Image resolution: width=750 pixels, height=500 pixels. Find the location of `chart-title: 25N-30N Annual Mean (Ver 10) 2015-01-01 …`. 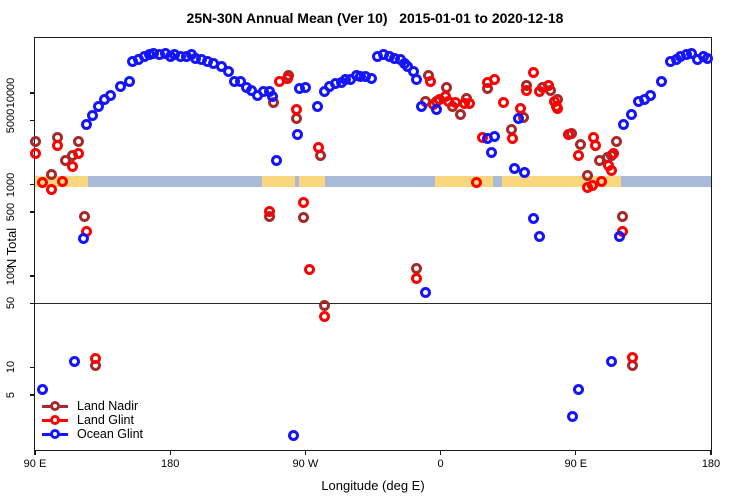

chart-title: 25N-30N Annual Mean (Ver 10) 2015-01-01 … is located at coordinates (375, 18).